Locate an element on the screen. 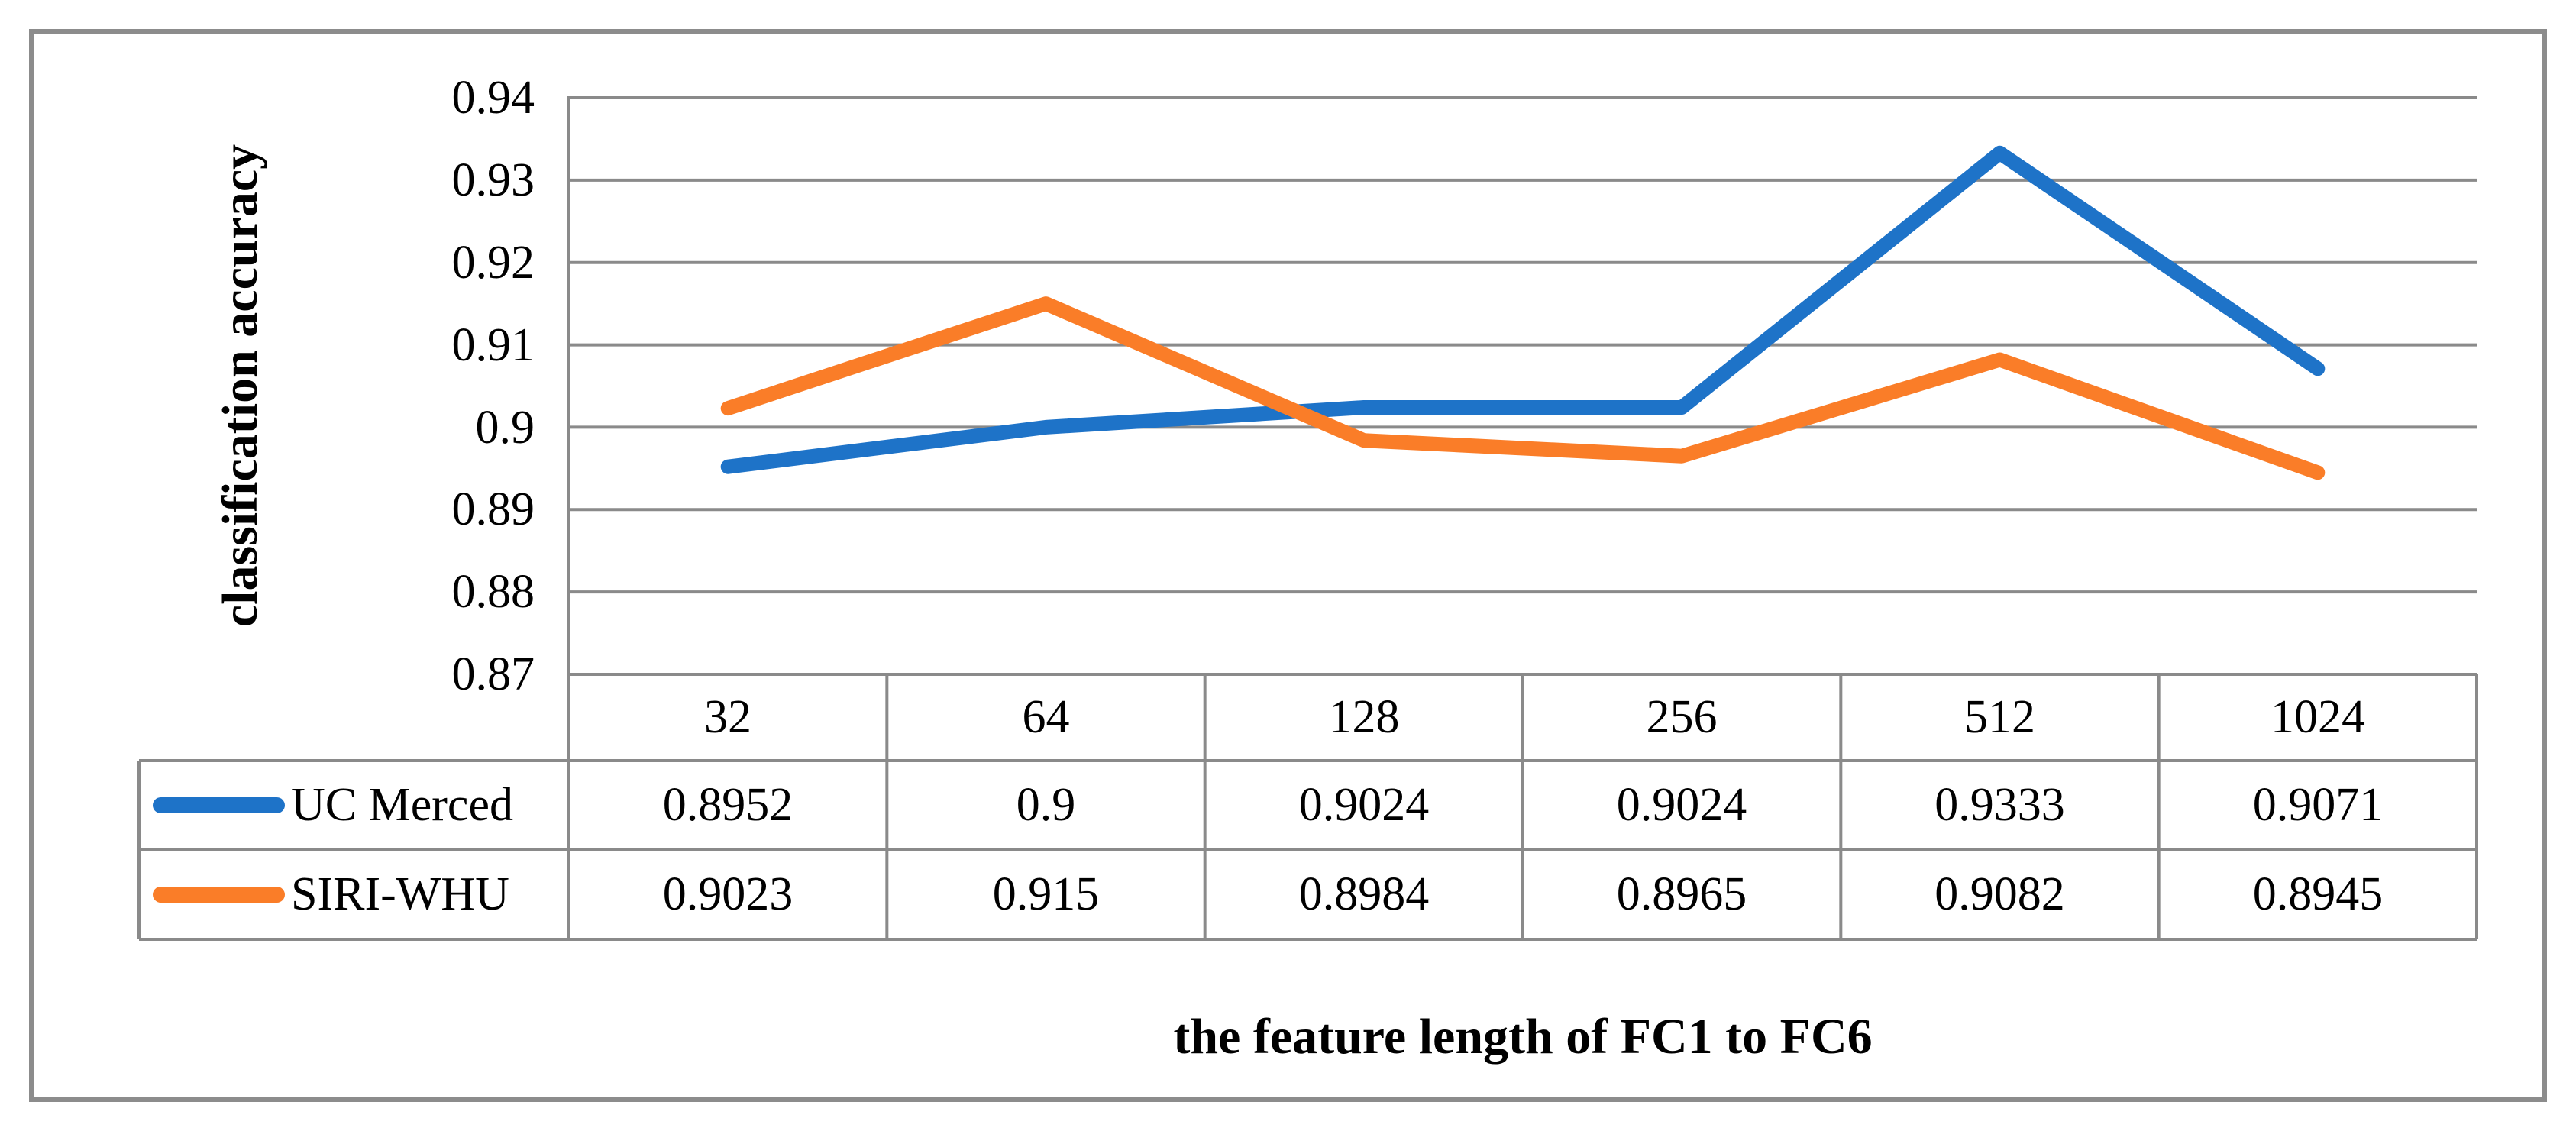 This screenshot has height=1131, width=2576. y-tick-label: 0.9 is located at coordinates (505, 428).